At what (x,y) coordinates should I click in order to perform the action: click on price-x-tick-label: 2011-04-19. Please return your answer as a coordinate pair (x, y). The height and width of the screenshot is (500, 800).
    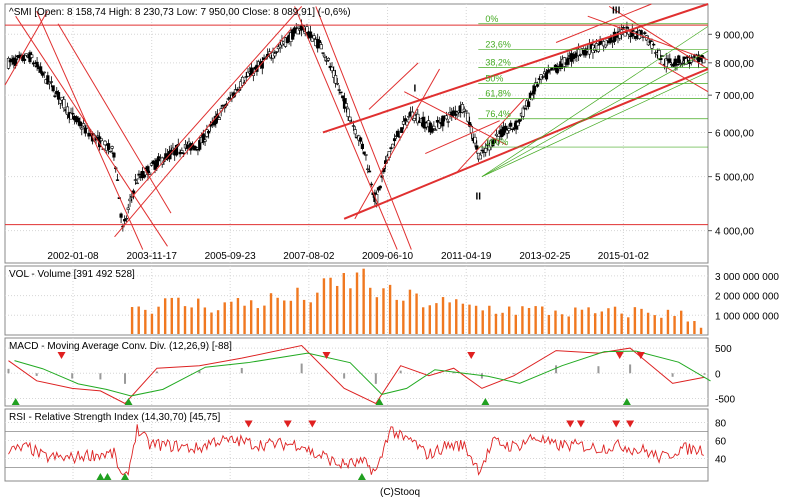
    Looking at the image, I should click on (466, 256).